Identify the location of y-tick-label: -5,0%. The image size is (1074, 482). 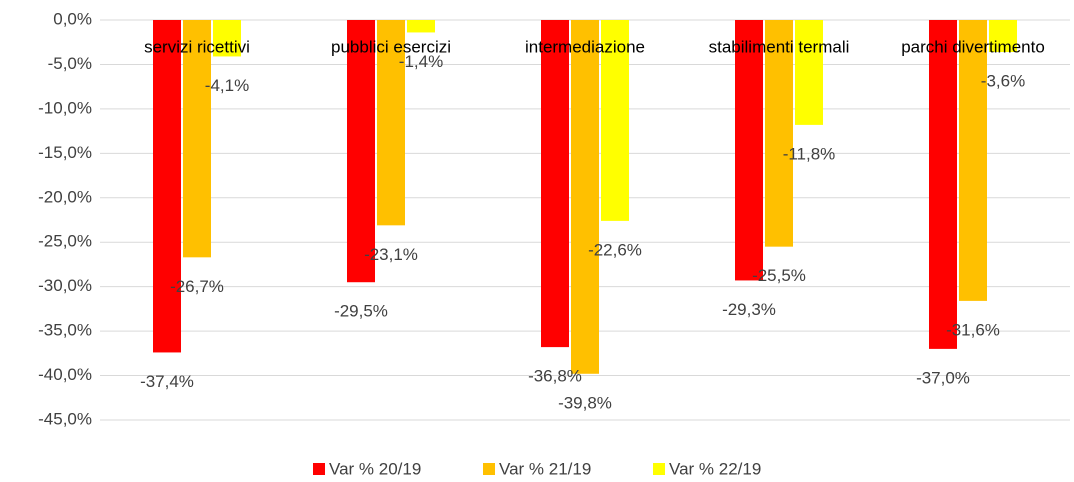
(70, 63).